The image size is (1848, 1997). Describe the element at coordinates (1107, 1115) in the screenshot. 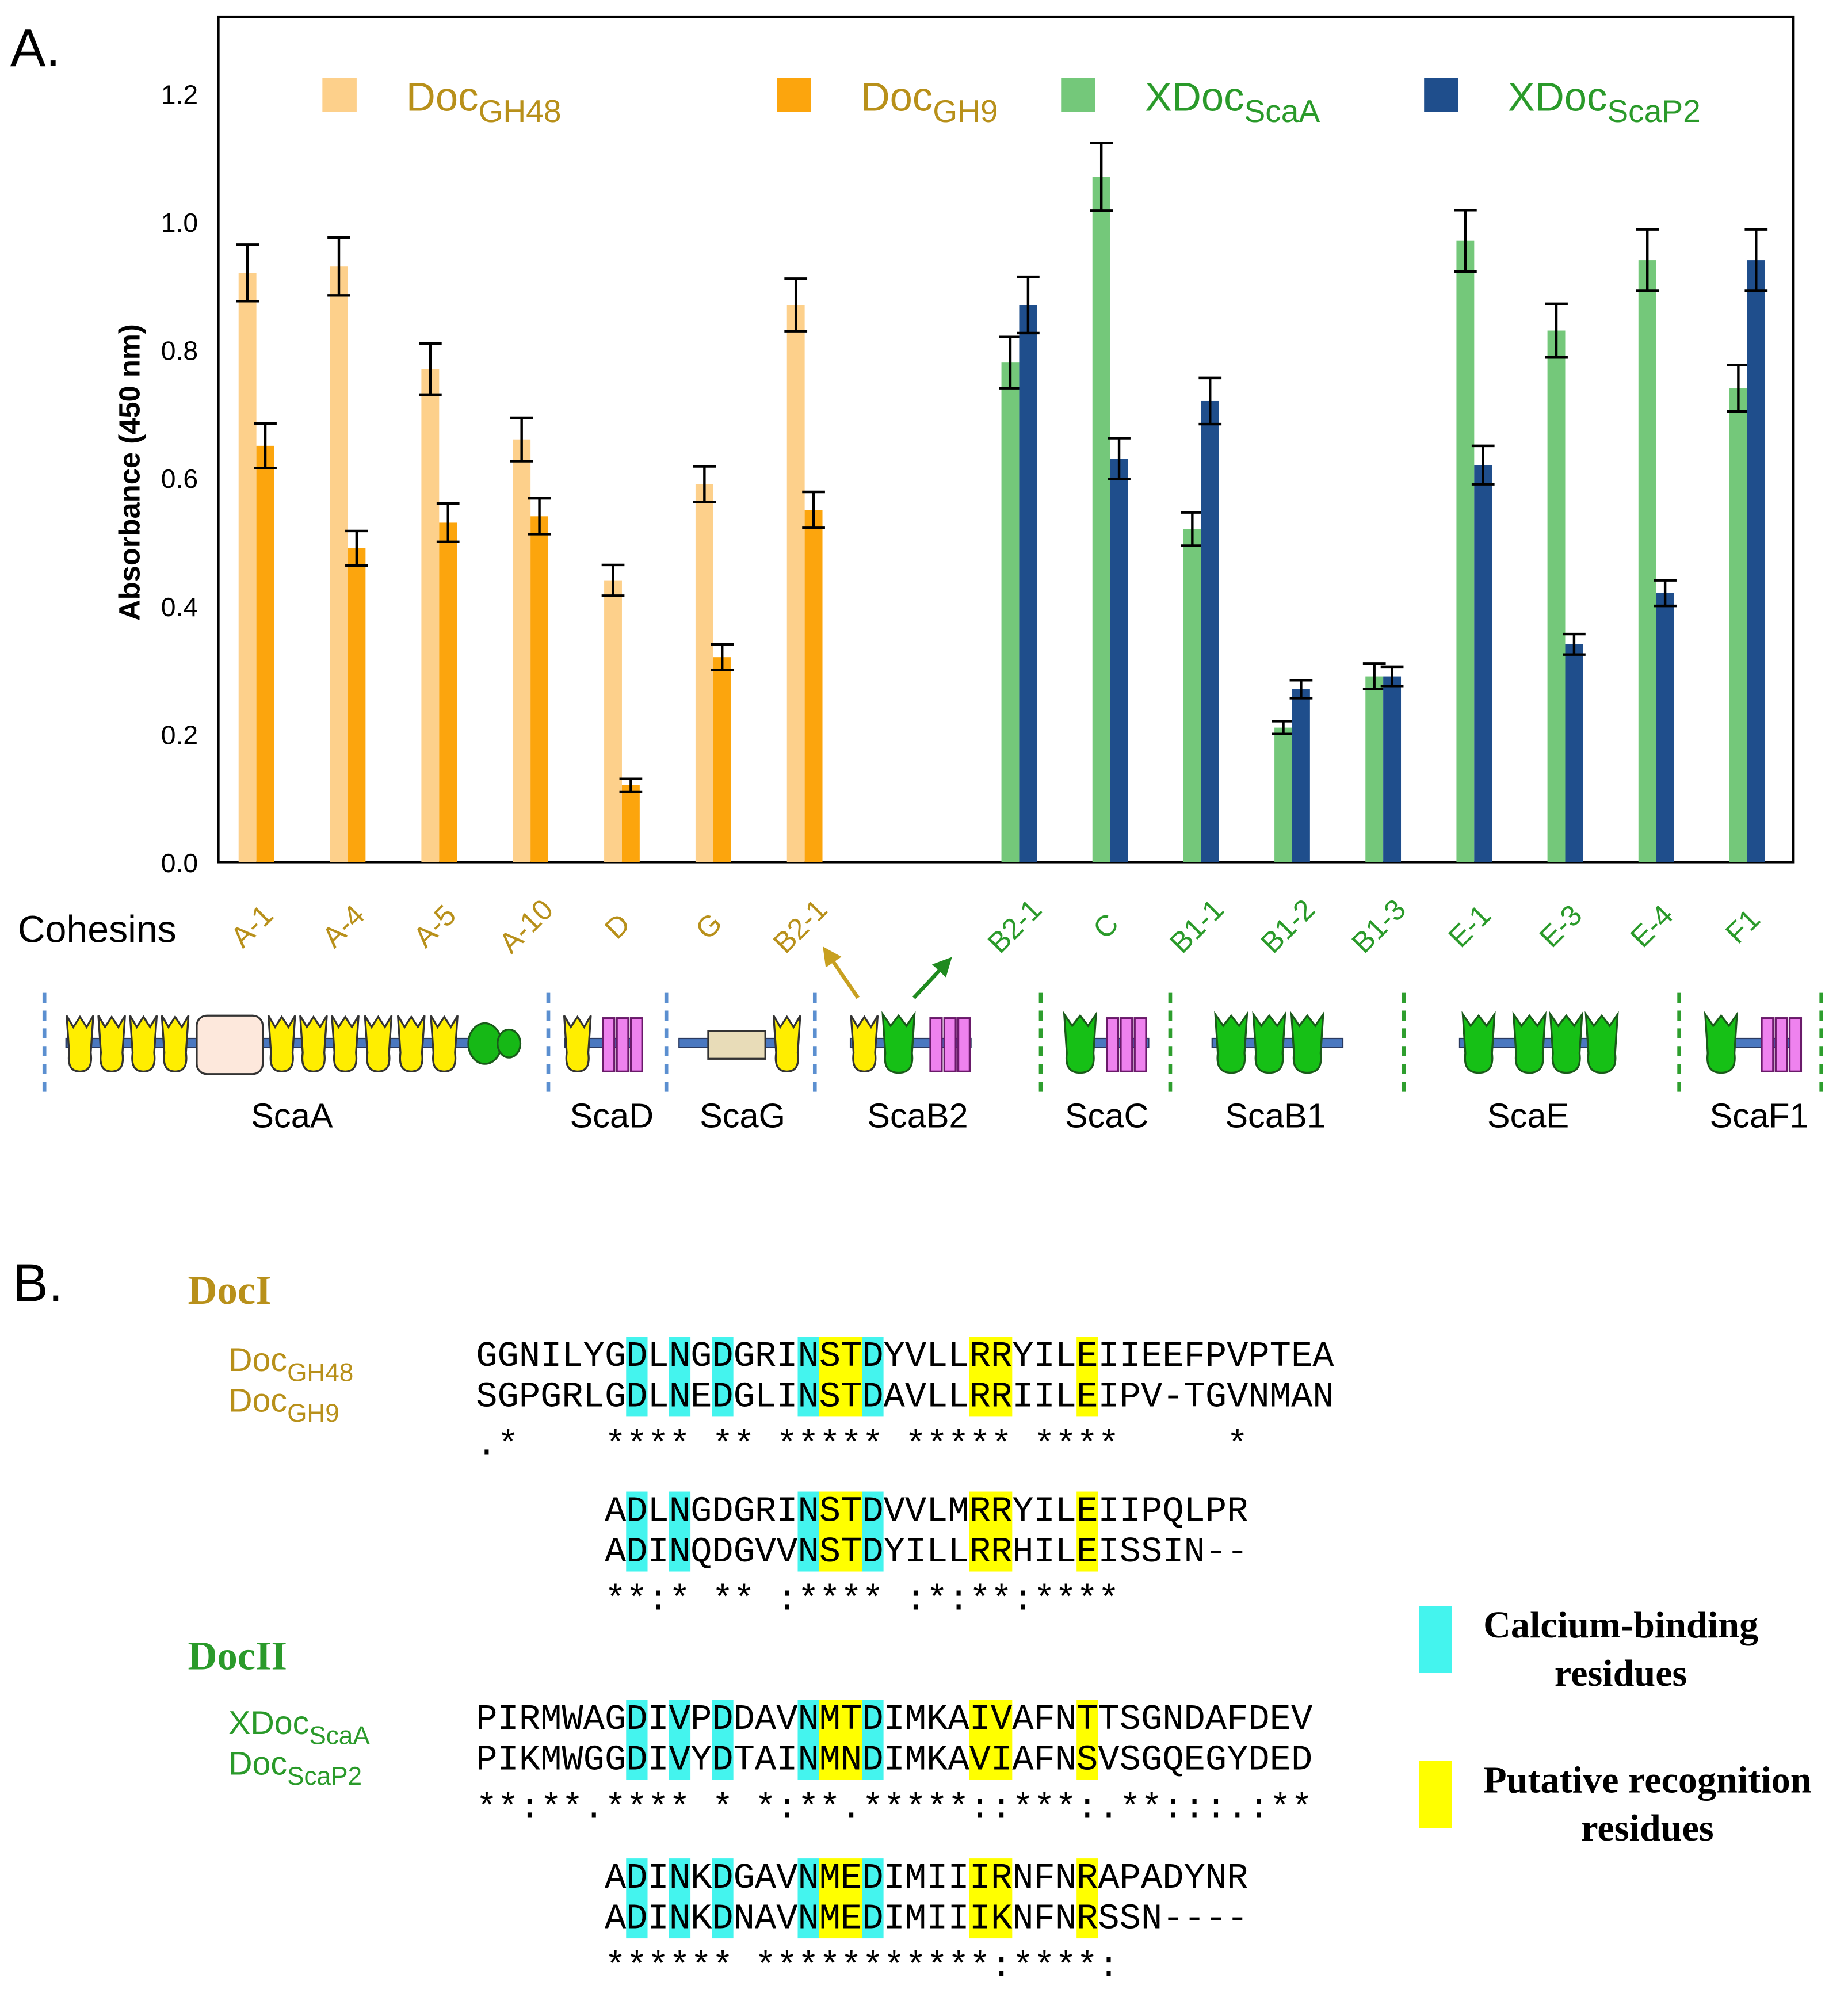

I see `scaffoldin-label: ScaC` at that location.